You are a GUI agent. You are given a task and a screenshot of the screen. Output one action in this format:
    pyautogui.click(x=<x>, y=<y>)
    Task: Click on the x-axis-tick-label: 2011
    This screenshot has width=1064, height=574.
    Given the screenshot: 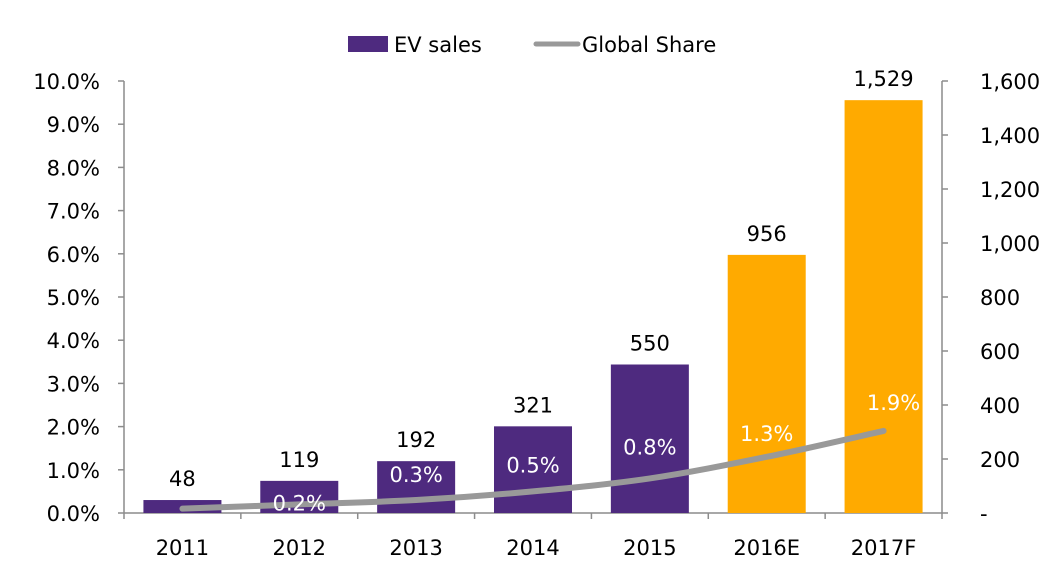 What is the action you would take?
    pyautogui.click(x=182, y=548)
    